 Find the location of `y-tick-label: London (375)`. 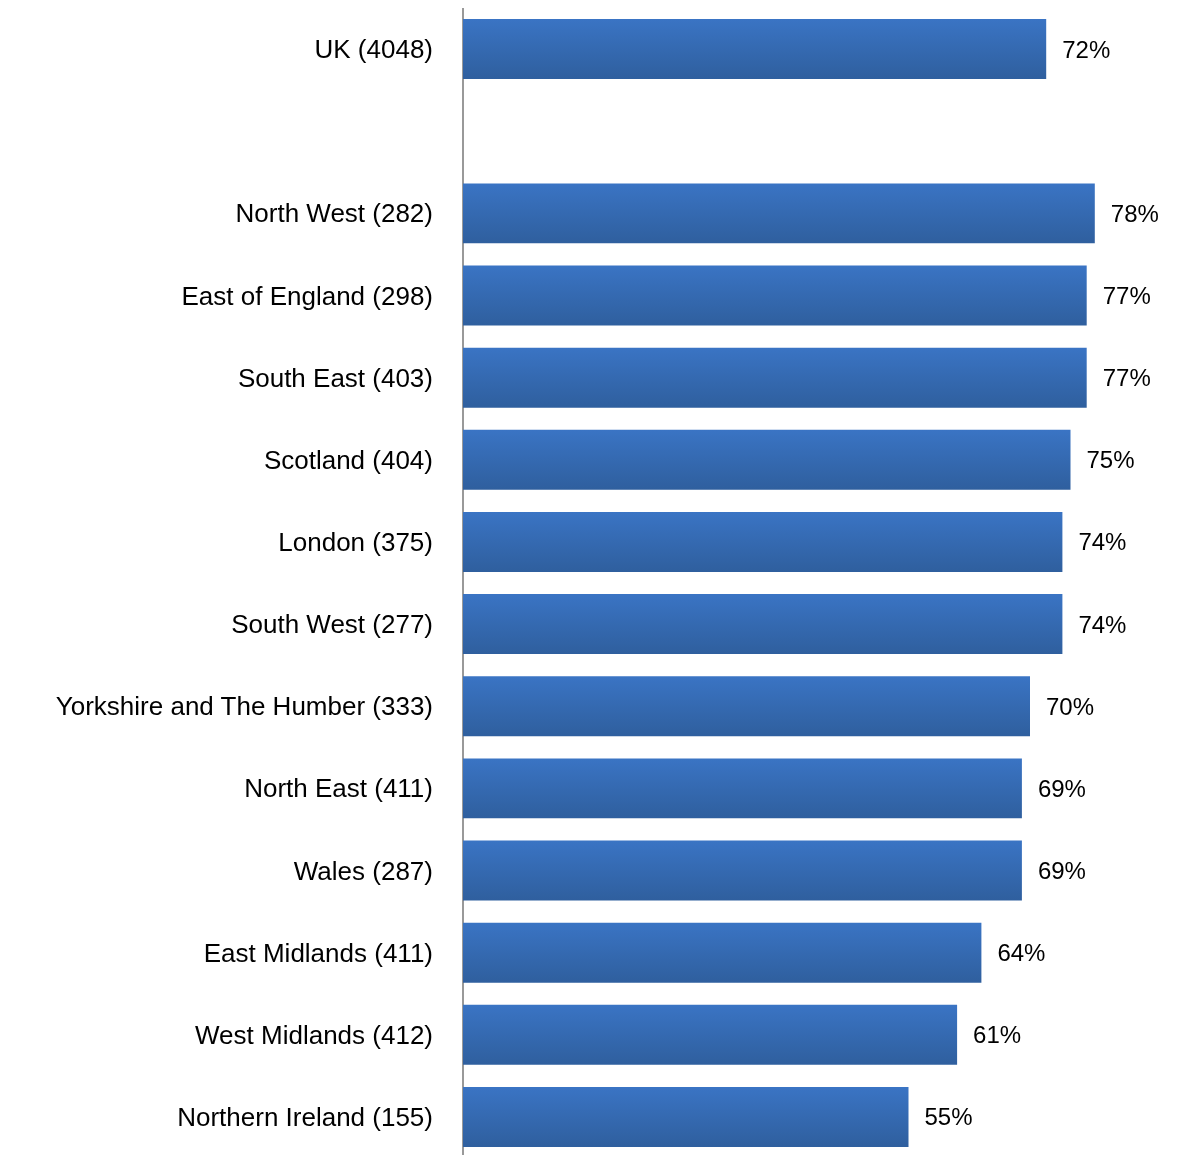

y-tick-label: London (375) is located at coordinates (355, 541).